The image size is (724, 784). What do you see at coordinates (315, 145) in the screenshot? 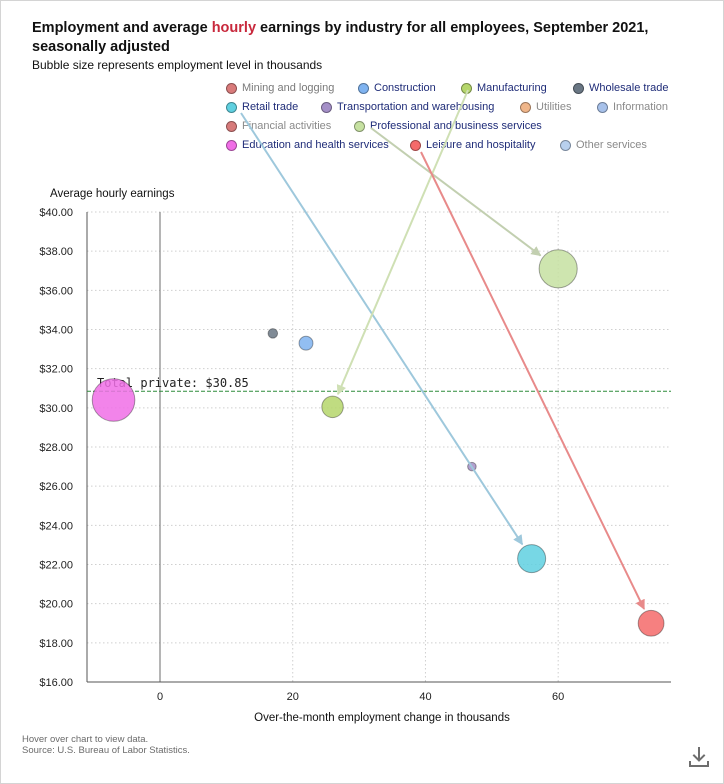
I see `legend-label: Education and health services` at bounding box center [315, 145].